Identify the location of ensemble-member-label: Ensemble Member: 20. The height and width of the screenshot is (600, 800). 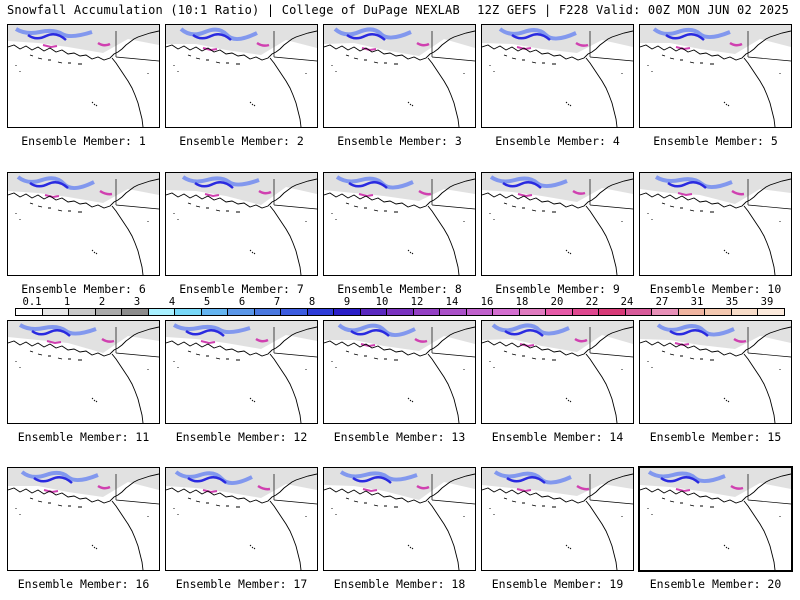
(715, 584).